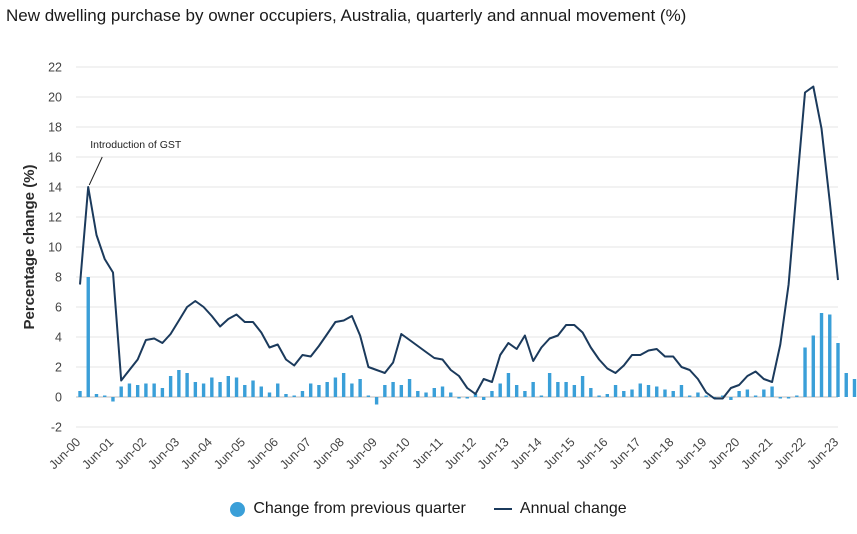 The image size is (857, 534). What do you see at coordinates (55, 158) in the screenshot?
I see `y-tick-label: 16` at bounding box center [55, 158].